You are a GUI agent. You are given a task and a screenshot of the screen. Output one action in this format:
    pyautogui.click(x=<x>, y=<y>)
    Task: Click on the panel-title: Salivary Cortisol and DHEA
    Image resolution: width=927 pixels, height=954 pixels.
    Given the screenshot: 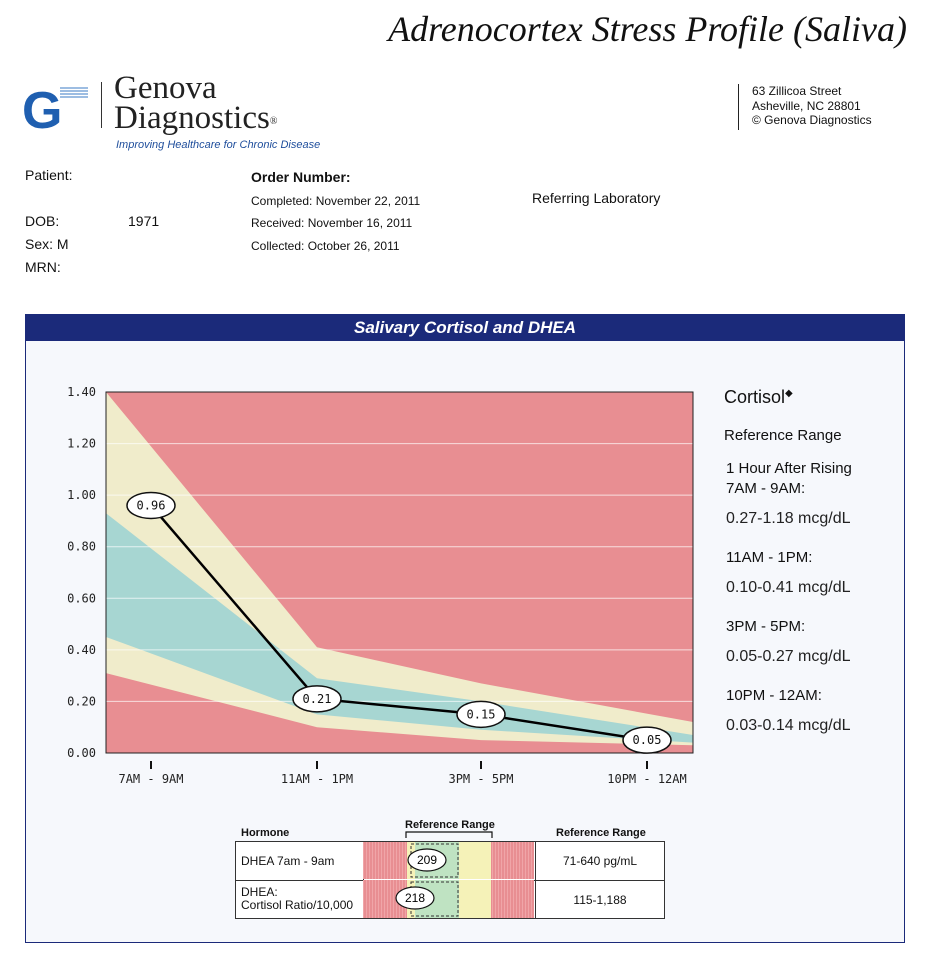 What is the action you would take?
    pyautogui.click(x=465, y=327)
    